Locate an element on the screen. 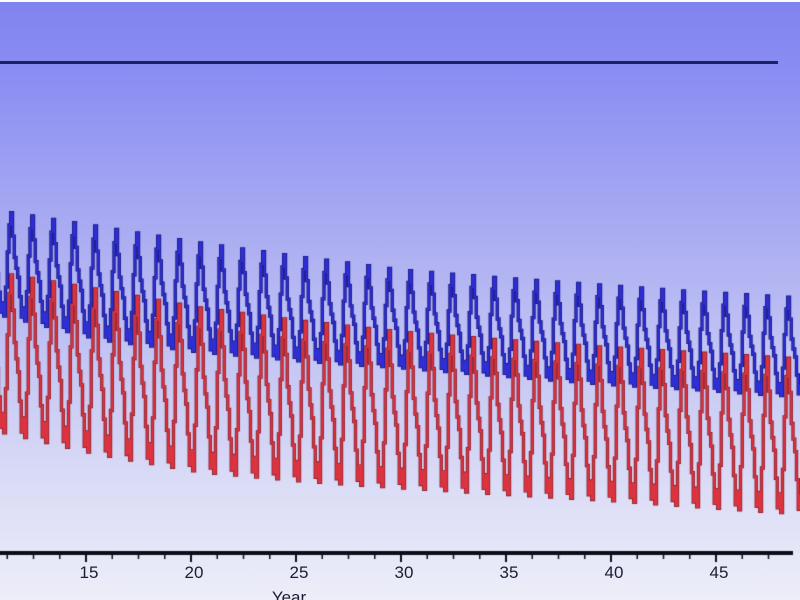 Image resolution: width=800 pixels, height=600 pixels. x-axis-title: Year is located at coordinates (289, 594).